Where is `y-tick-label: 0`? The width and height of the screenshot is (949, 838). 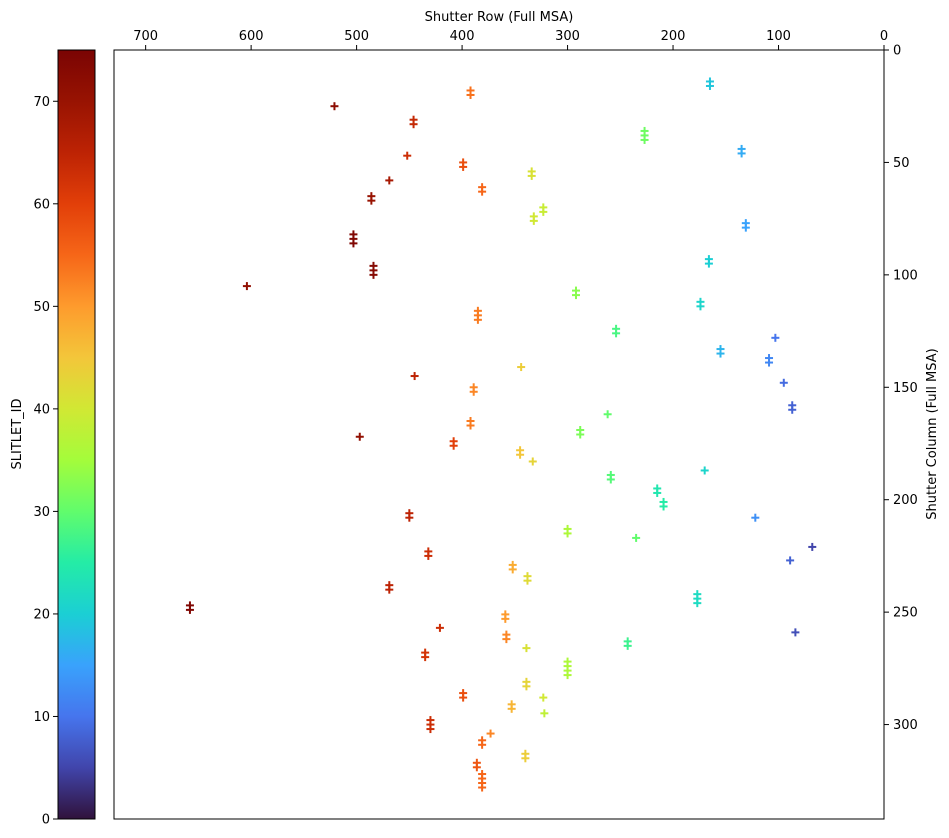 y-tick-label: 0 is located at coordinates (897, 51).